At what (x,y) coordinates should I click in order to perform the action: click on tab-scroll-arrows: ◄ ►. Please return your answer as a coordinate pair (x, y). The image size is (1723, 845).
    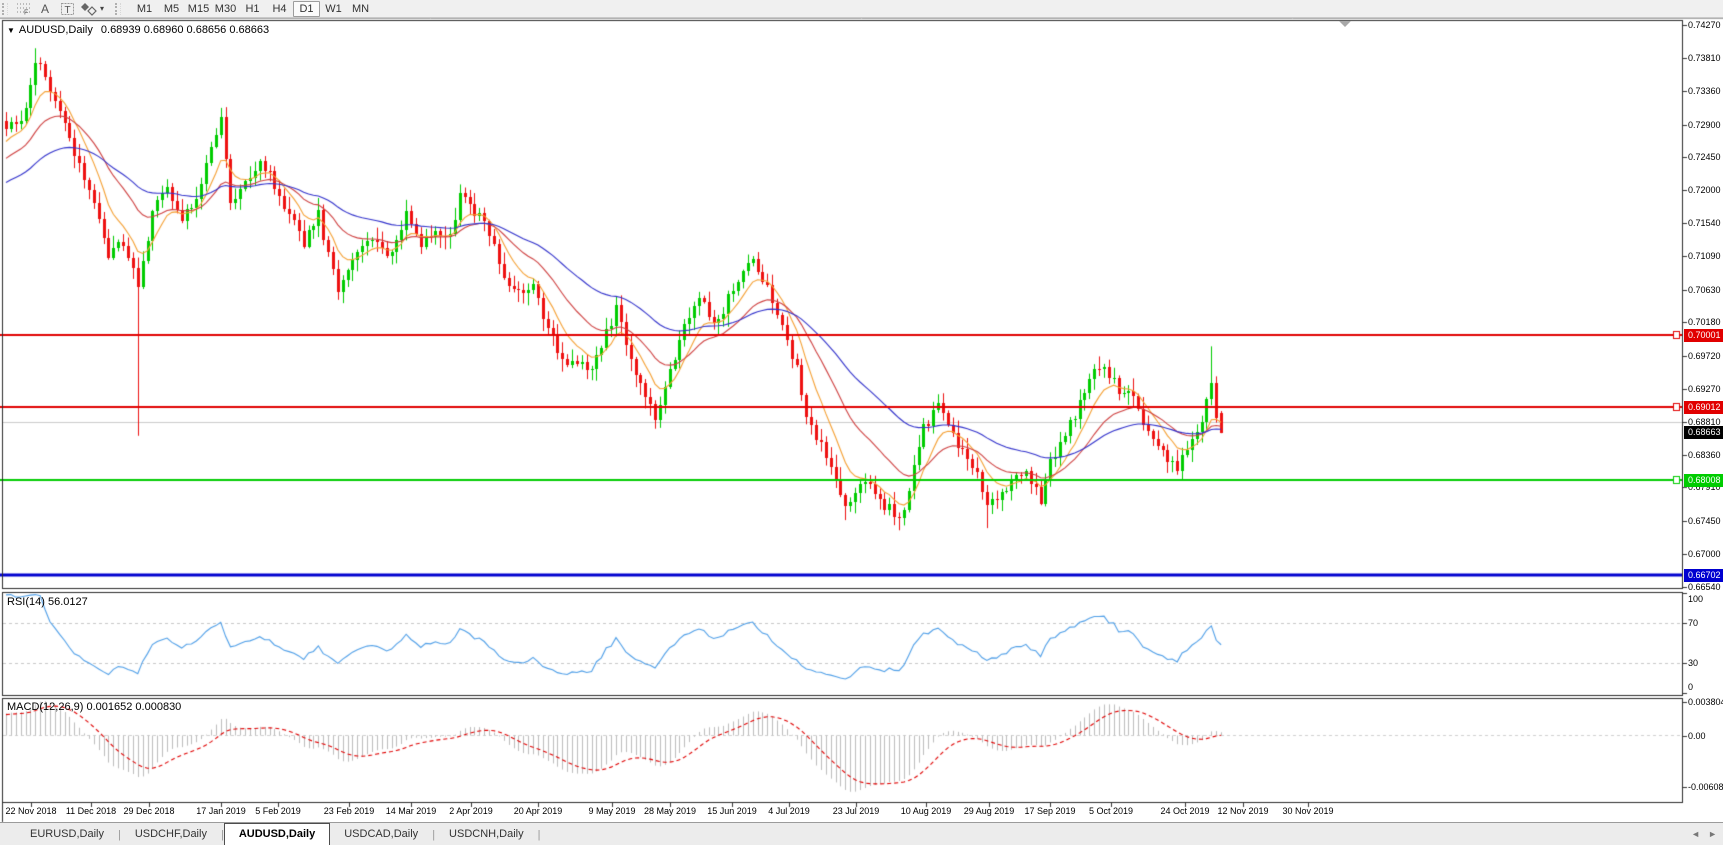
    Looking at the image, I should click on (1704, 834).